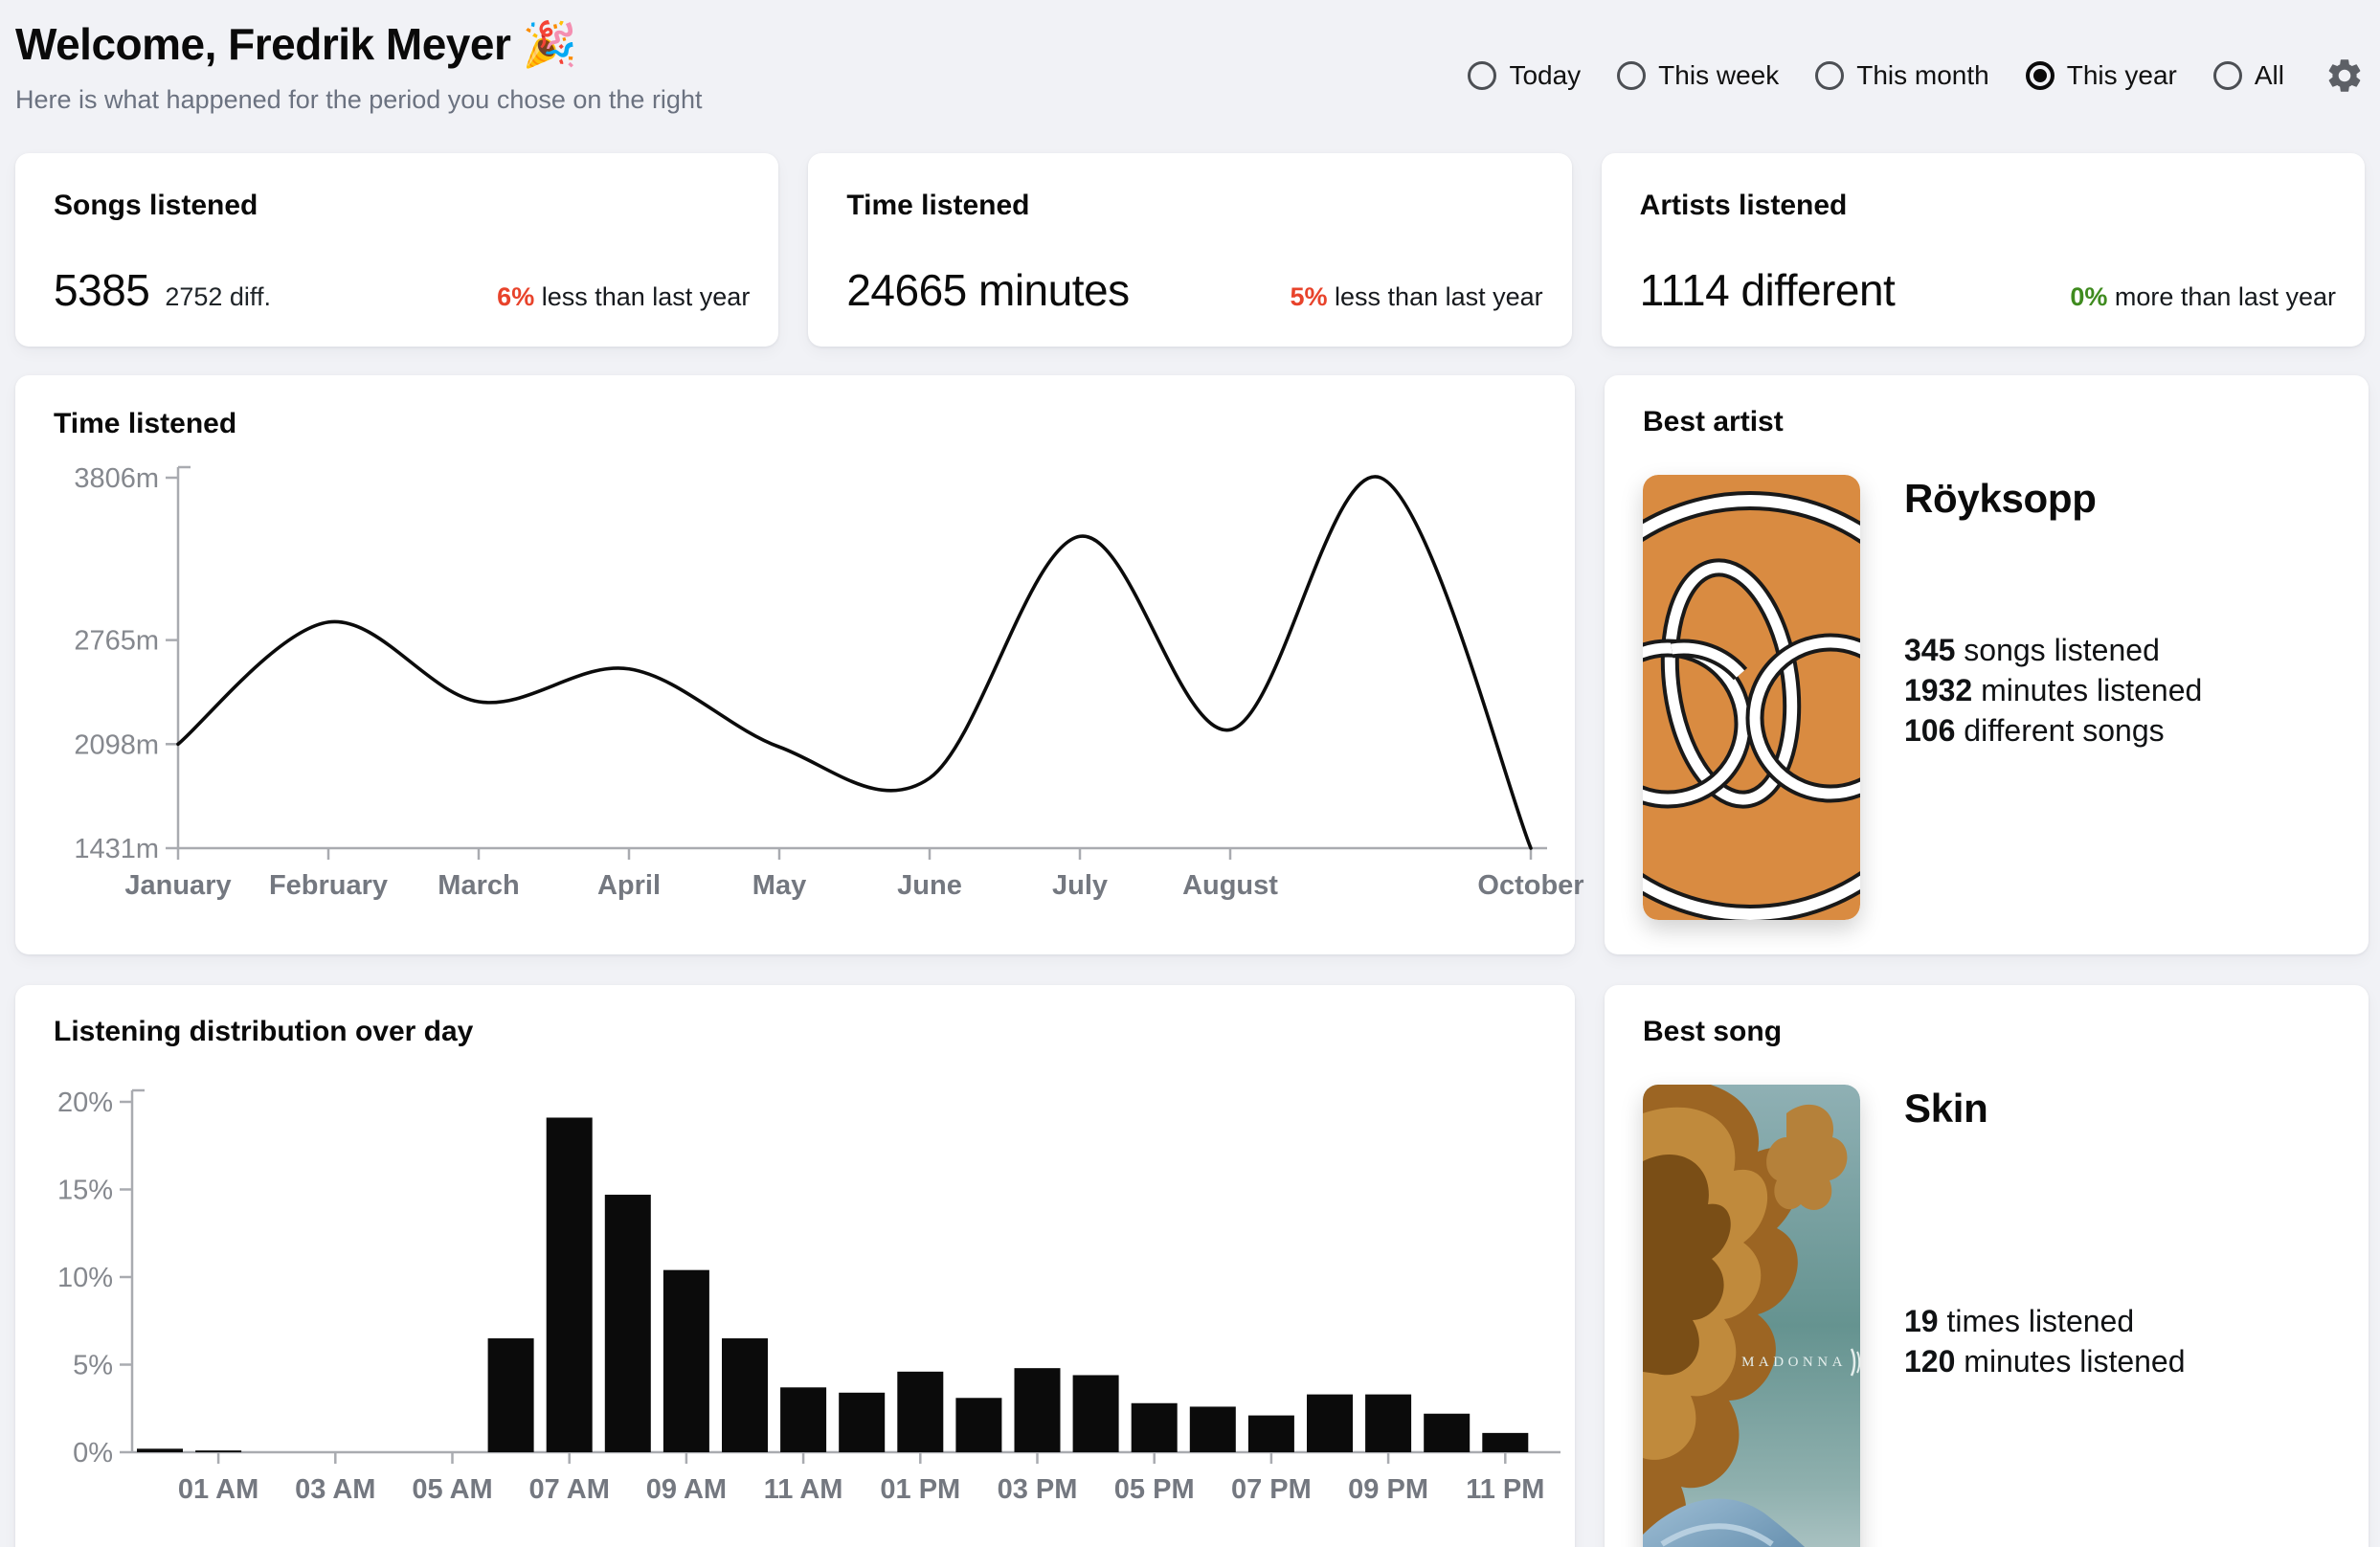 The height and width of the screenshot is (1547, 2380). What do you see at coordinates (156, 205) in the screenshot?
I see `stat-card-title: Songs listened` at bounding box center [156, 205].